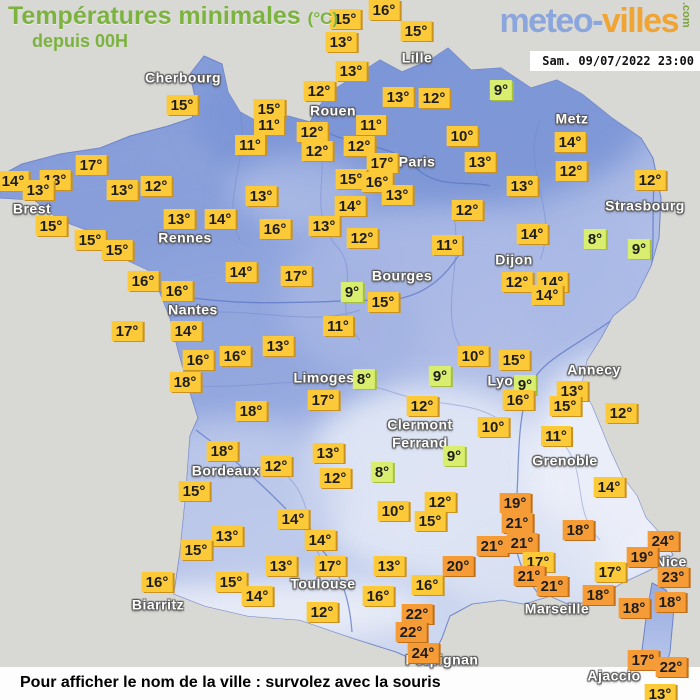  I want to click on temp-label: 23°, so click(673, 577).